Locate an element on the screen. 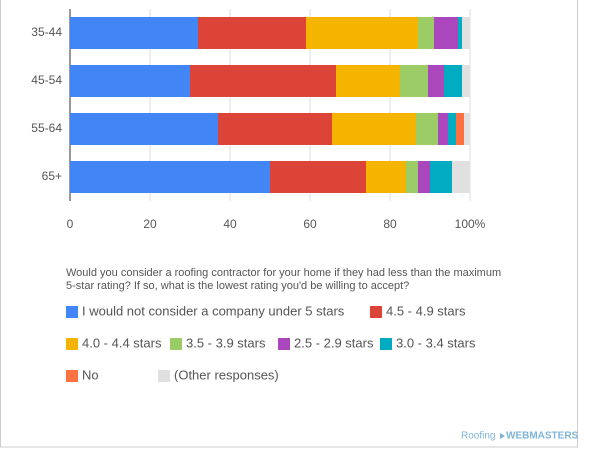  legend-label: No is located at coordinates (90, 374).